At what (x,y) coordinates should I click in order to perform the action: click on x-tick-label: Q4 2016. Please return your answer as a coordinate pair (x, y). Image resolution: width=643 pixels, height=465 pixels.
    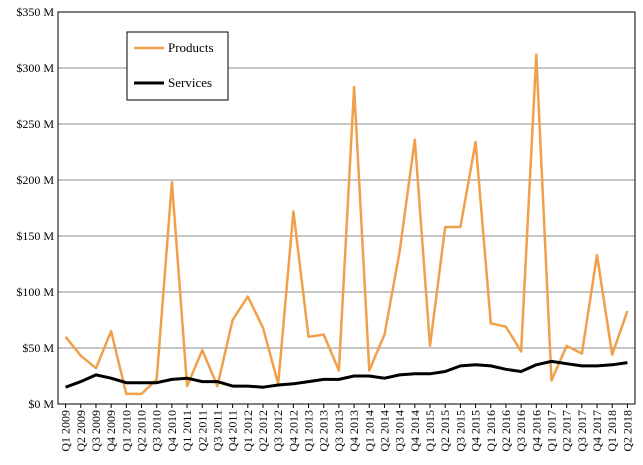
    Looking at the image, I should click on (536, 431).